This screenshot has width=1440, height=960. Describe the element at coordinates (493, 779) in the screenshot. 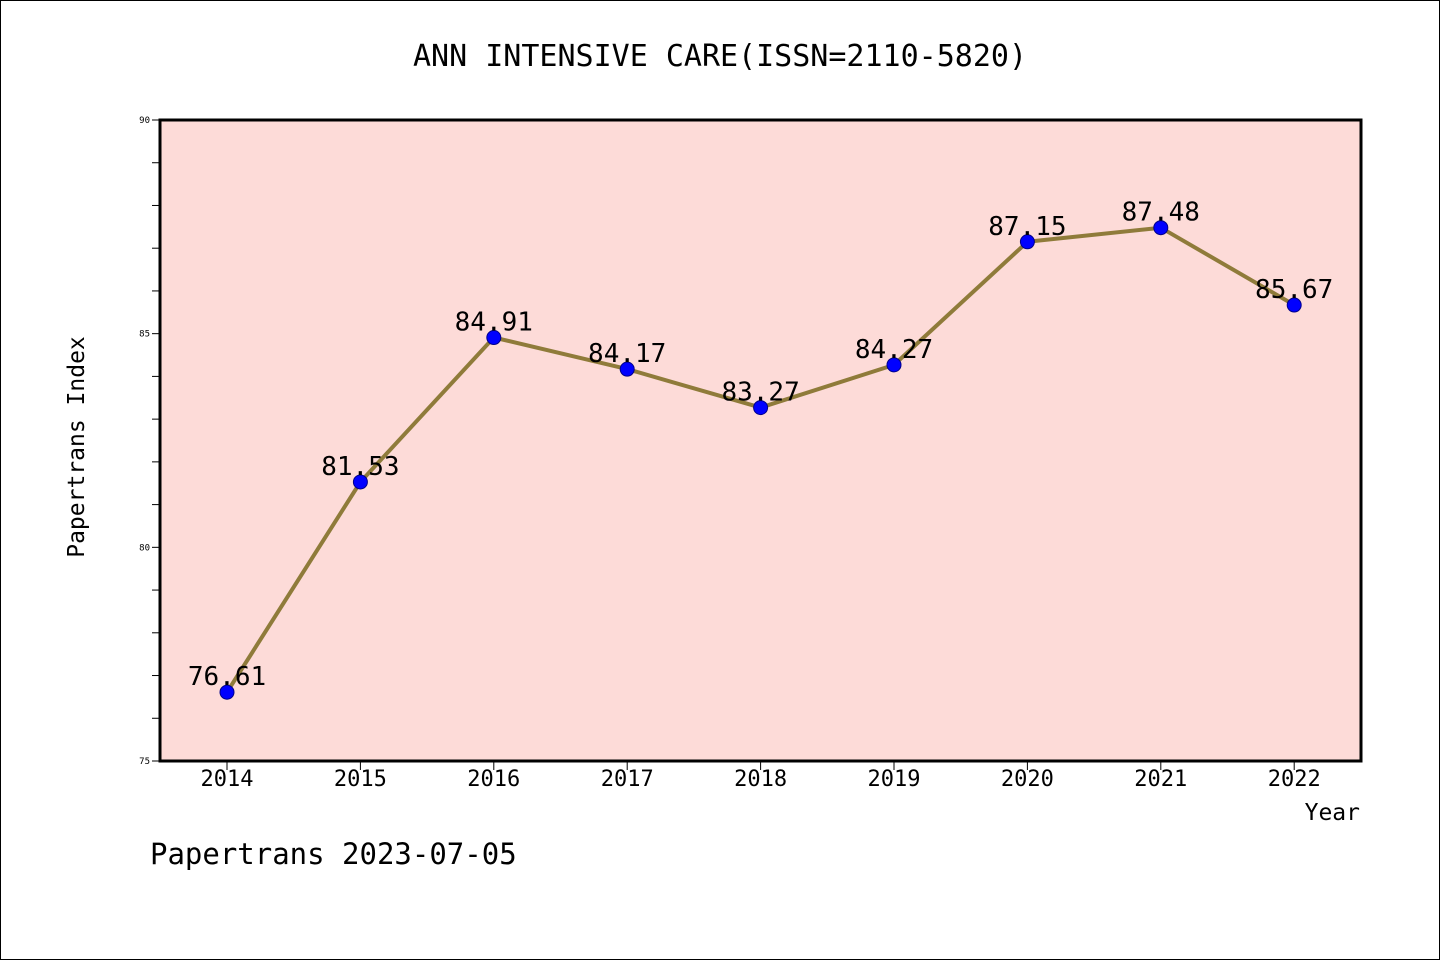

I see `x-tick-label: 2016` at that location.